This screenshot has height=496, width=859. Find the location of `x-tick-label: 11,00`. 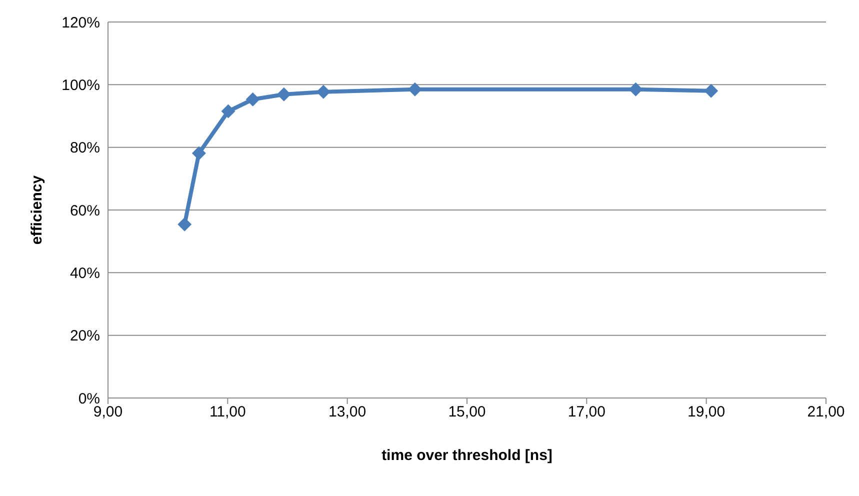

x-tick-label: 11,00 is located at coordinates (227, 412).